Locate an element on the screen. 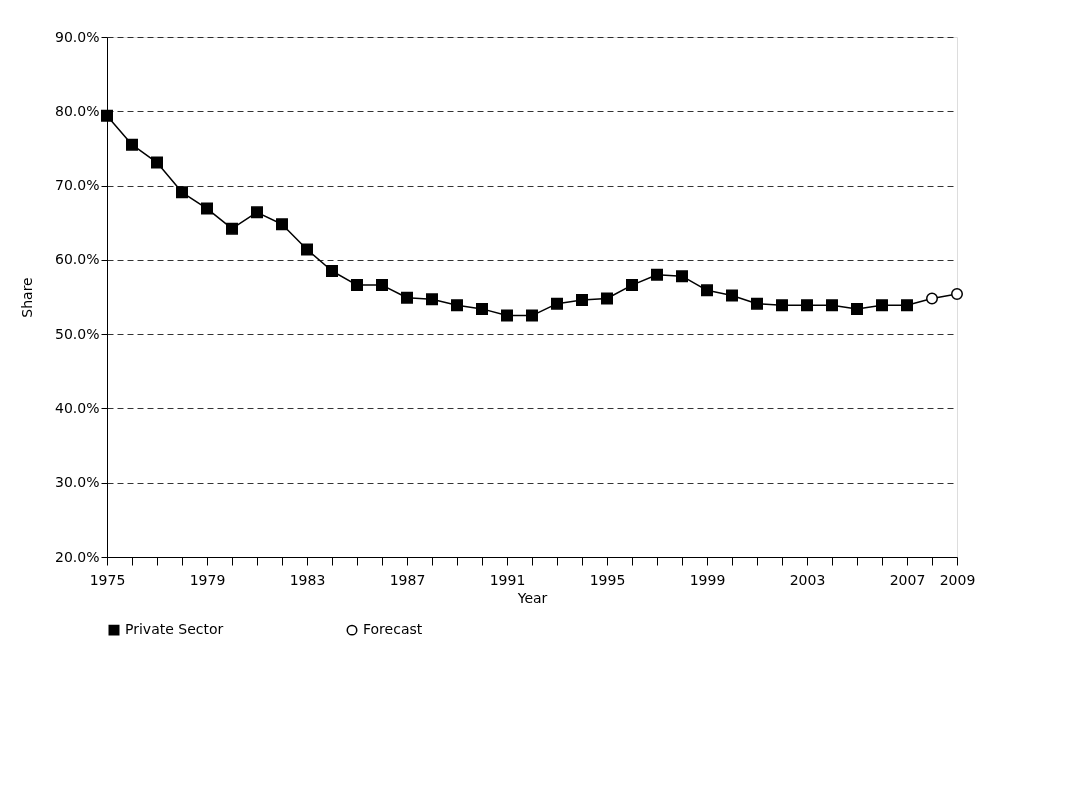 Image resolution: width=1090 pixels, height=791 pixels. y-tick-label: 70.0% is located at coordinates (77, 185).